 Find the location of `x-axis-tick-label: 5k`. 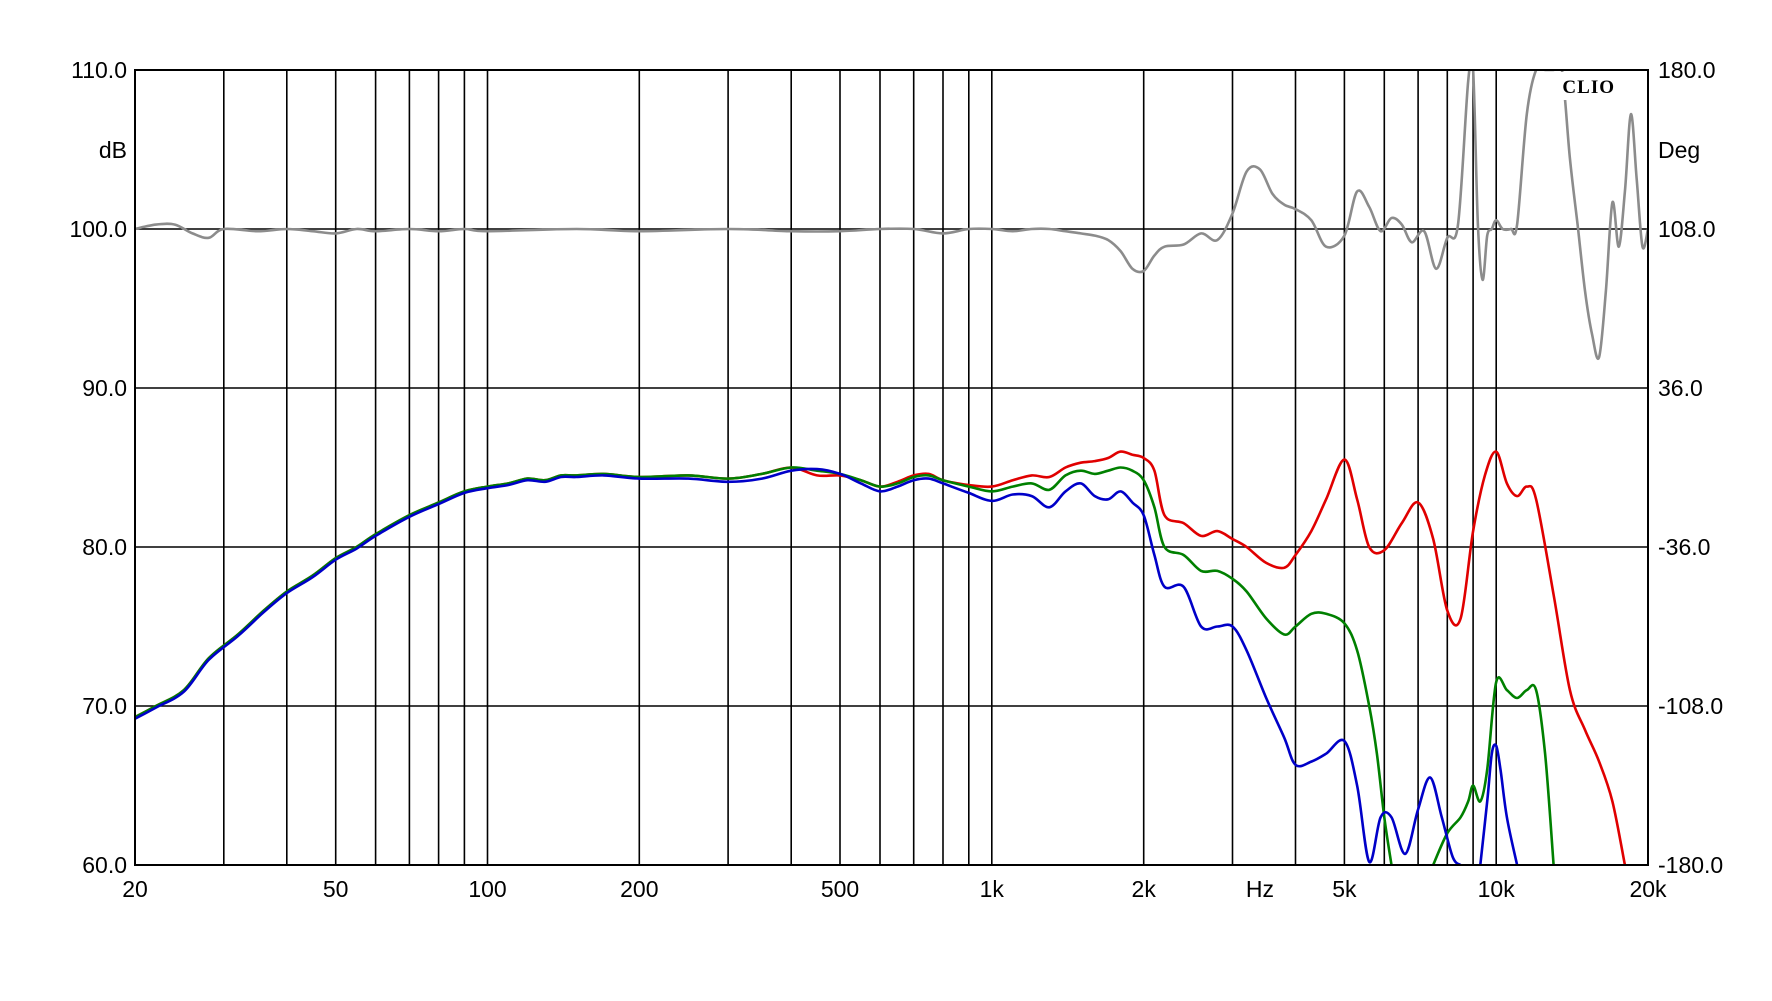

x-axis-tick-label: 5k is located at coordinates (1344, 889).